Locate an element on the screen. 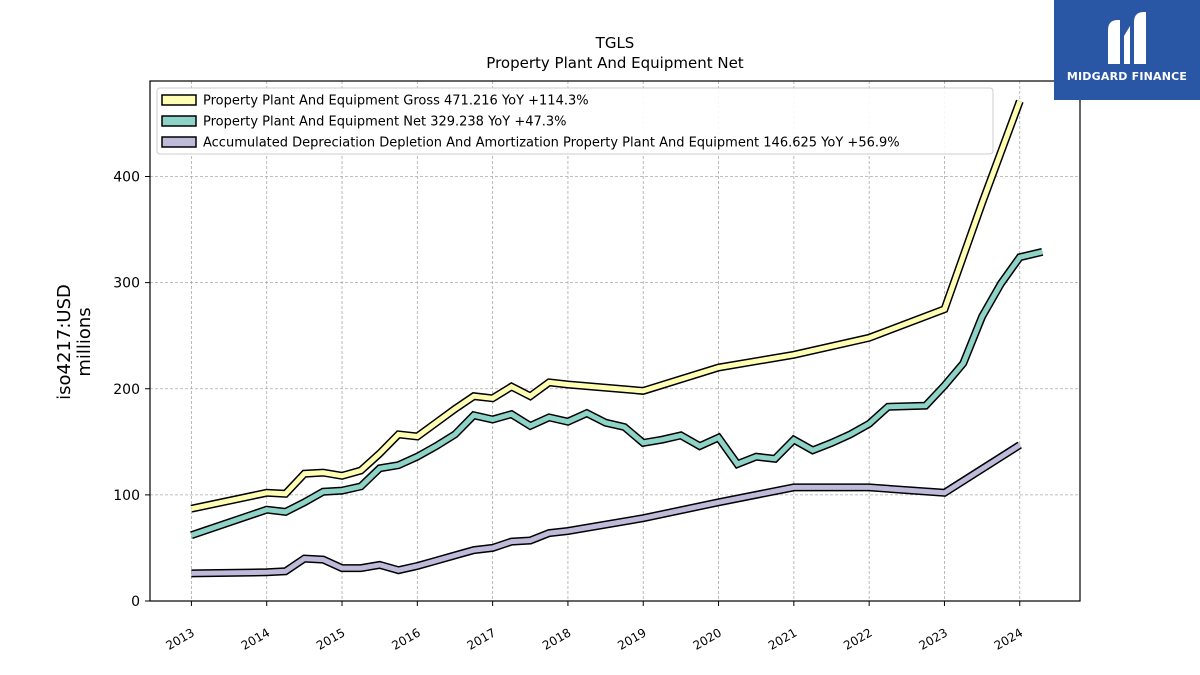 The height and width of the screenshot is (675, 1200). y-axis-label: iso4217:USD millions is located at coordinates (74, 342).